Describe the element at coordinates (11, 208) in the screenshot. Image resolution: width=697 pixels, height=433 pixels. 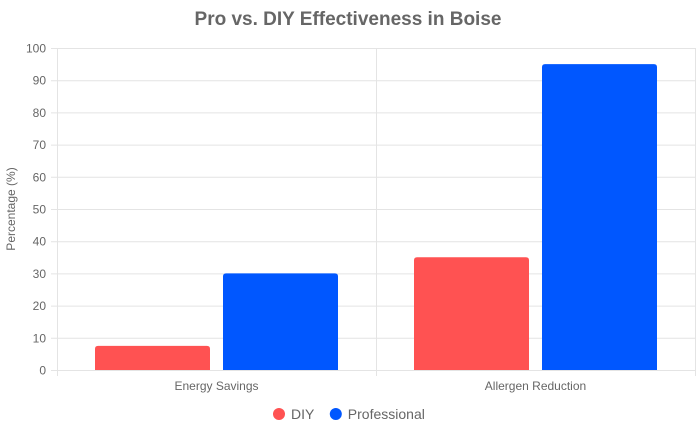
I see `y-axis-label: Percentage (%)` at that location.